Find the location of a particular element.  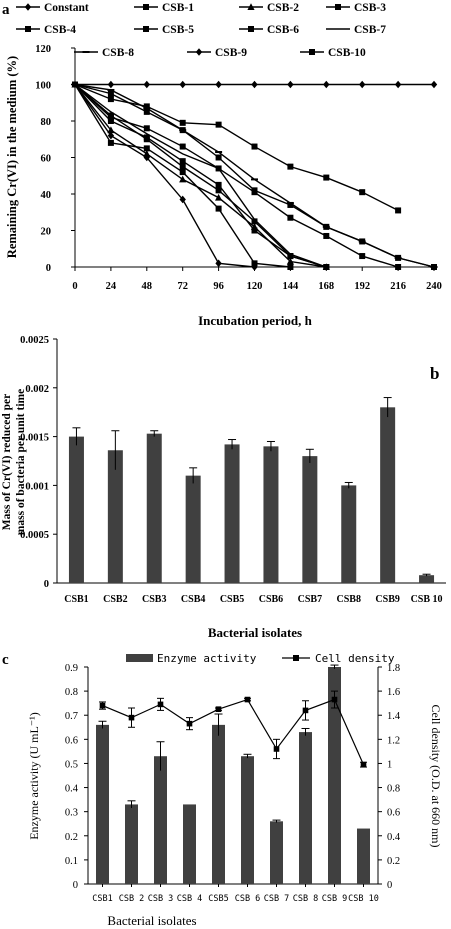

a-x-tick-label: 216 is located at coordinates (398, 286).